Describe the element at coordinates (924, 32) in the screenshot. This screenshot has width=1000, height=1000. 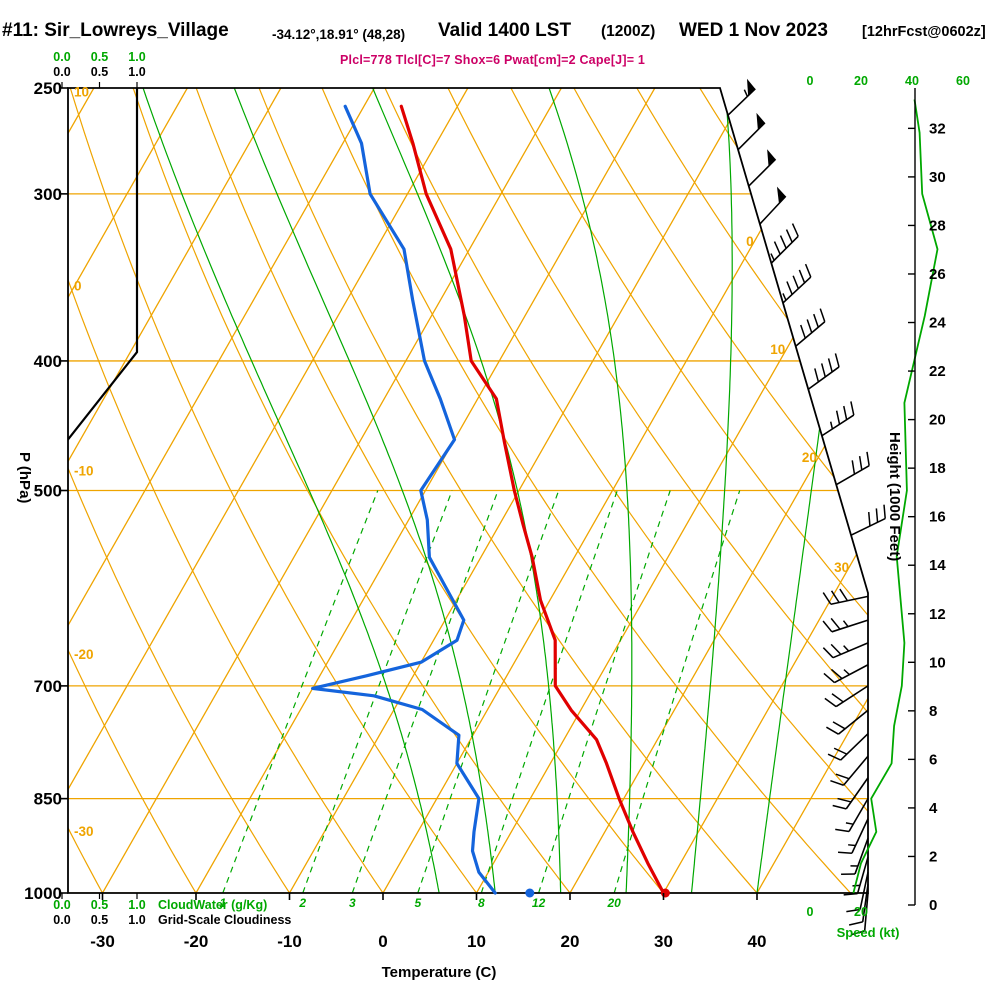
I see `forecast-hour-label: [12hrFcst@0602z]` at that location.